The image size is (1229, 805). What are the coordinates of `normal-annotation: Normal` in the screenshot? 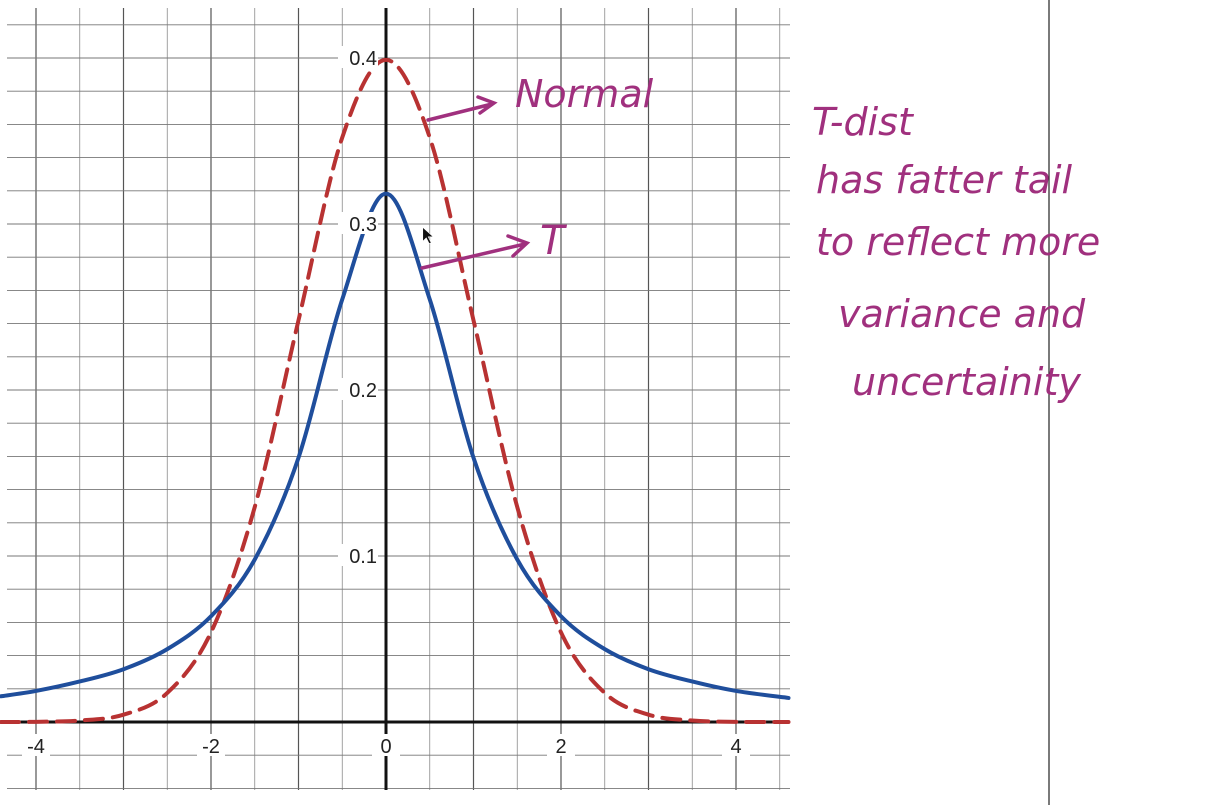 It's located at (584, 94).